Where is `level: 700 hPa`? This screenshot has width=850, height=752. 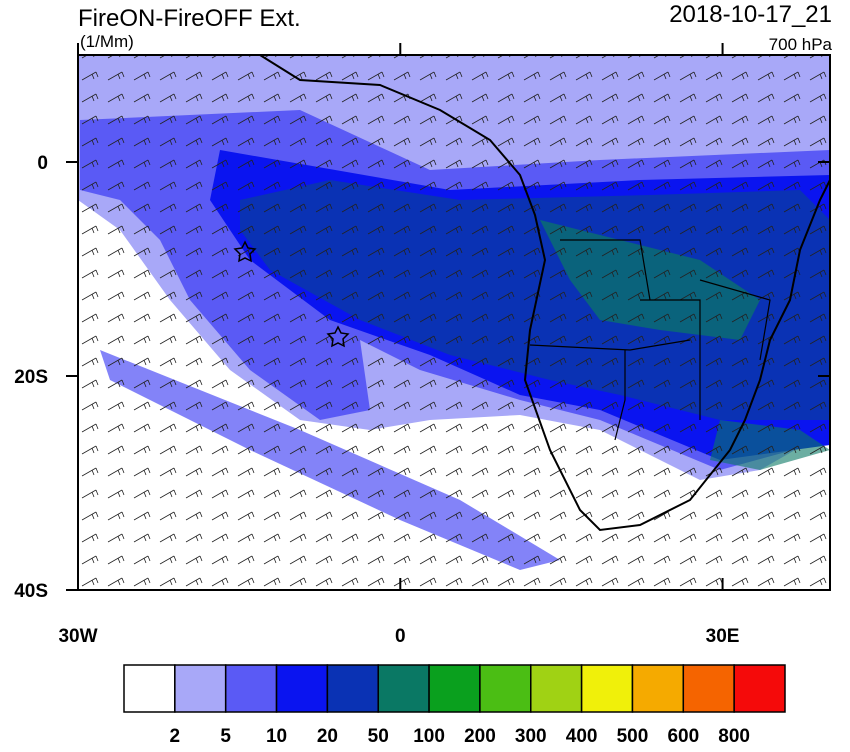
level: 700 hPa is located at coordinates (801, 44).